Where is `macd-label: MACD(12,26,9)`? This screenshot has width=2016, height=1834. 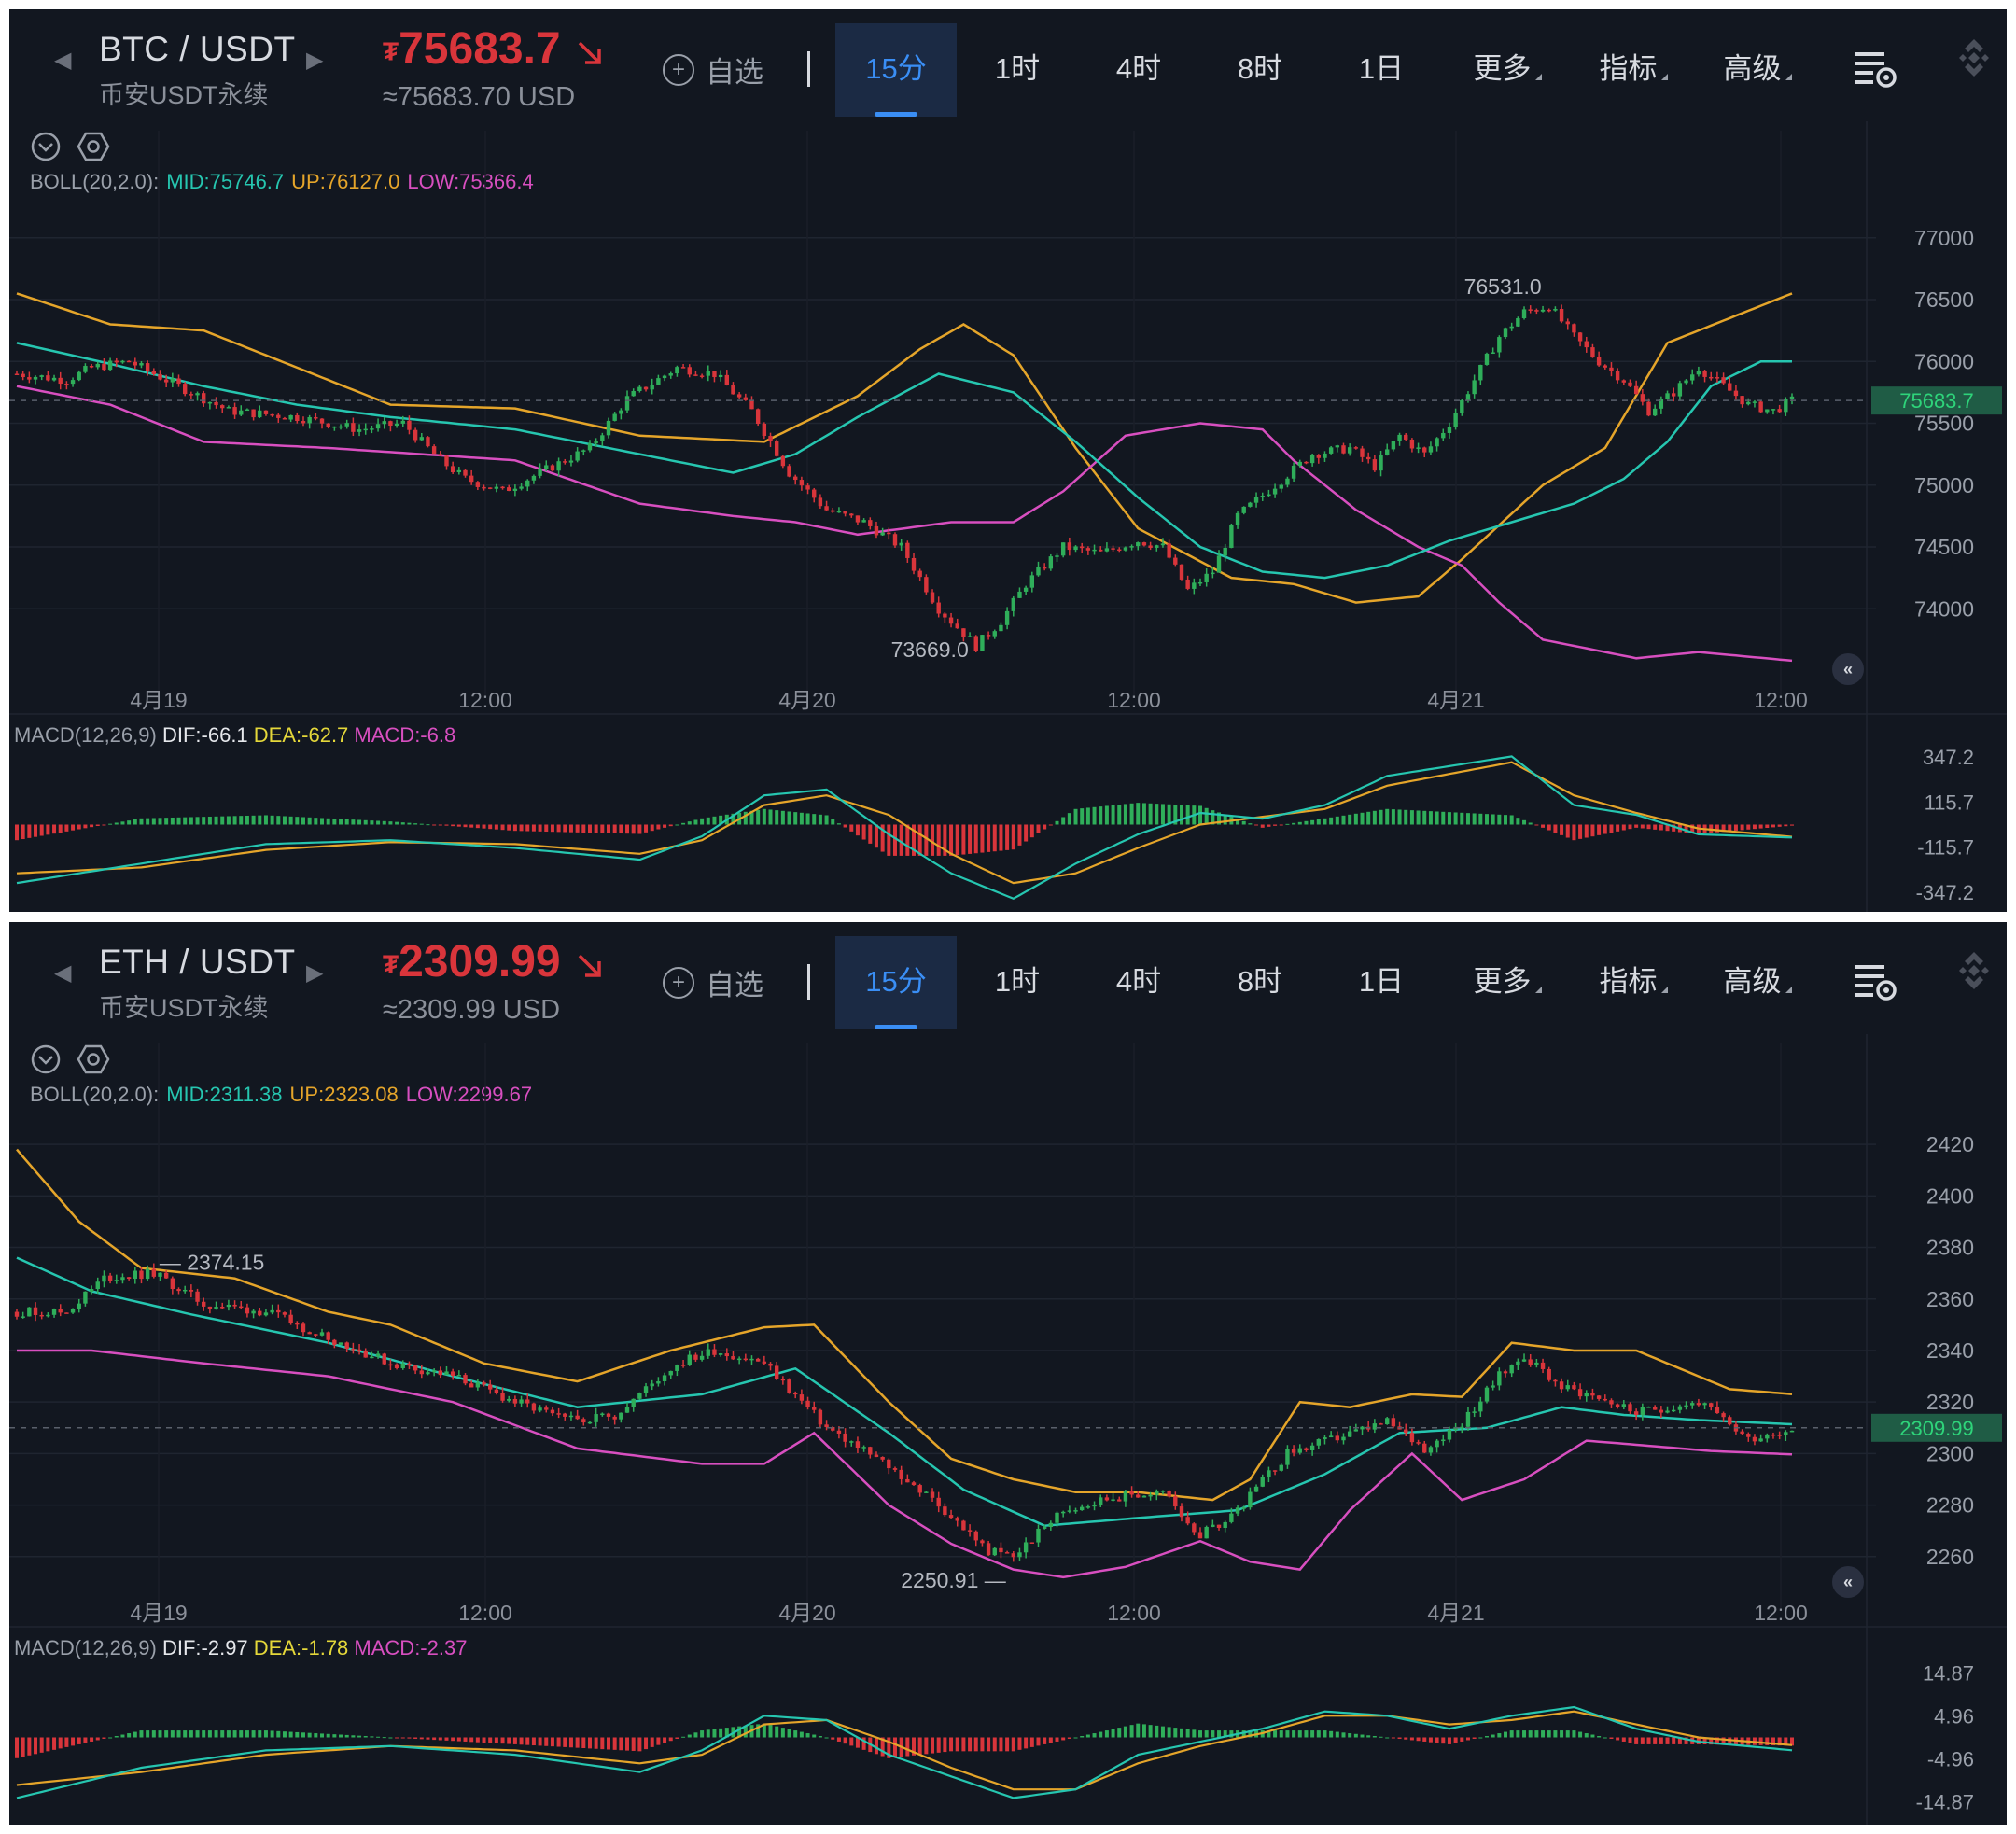
macd-label: MACD(12,26,9) is located at coordinates (85, 735).